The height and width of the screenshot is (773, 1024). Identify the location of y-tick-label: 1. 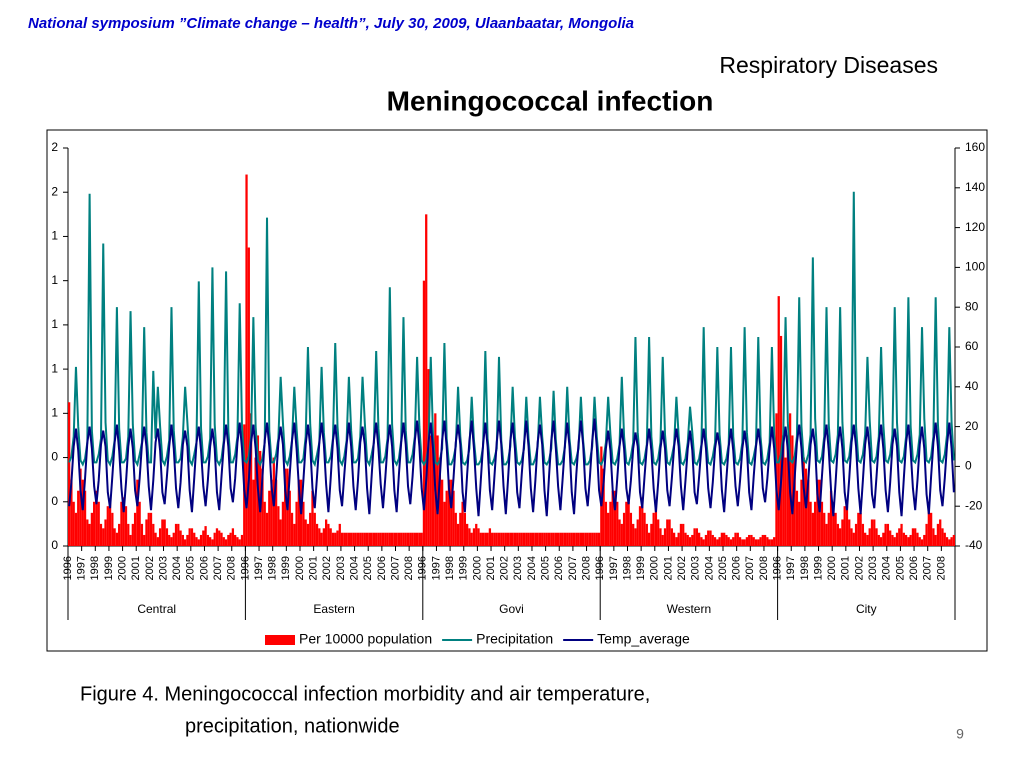
(54, 413).